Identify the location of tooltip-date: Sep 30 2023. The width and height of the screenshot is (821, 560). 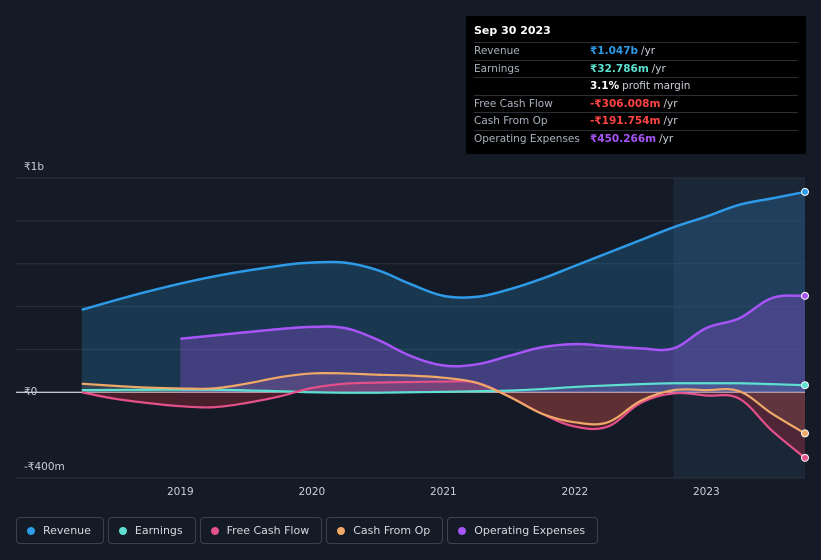
(512, 30).